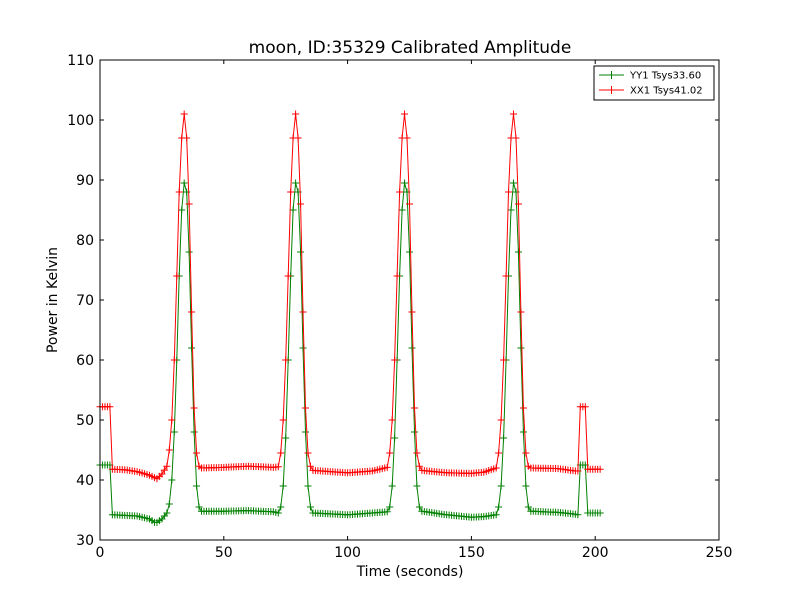 Image resolution: width=800 pixels, height=604 pixels. I want to click on y-tick-label: 80, so click(85, 241).